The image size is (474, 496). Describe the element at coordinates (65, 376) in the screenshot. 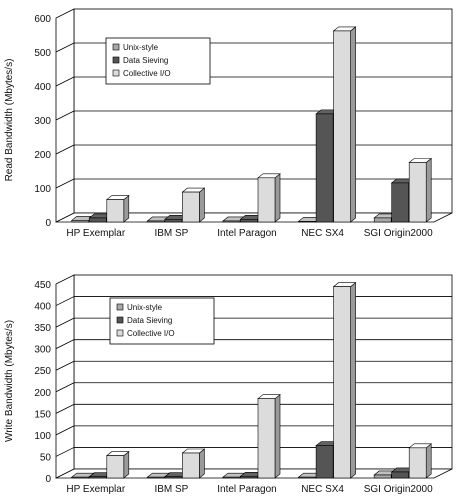

I see `chart-side-wall` at that location.